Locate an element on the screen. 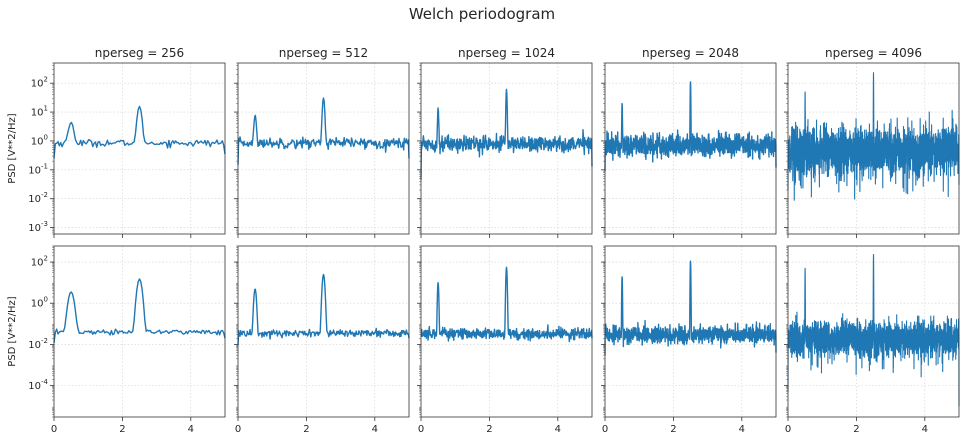 The image size is (964, 439). subplot-1-2: 0 2 4 is located at coordinates (505, 340).